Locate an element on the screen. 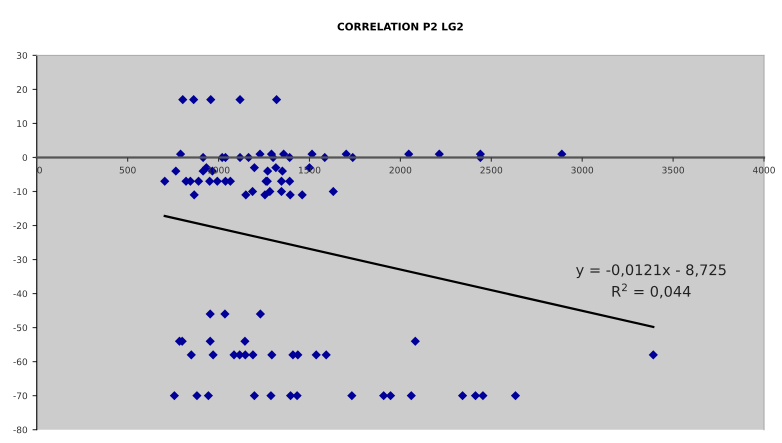 This screenshot has width=782, height=443. x-tick-label: 2000 is located at coordinates (401, 170).